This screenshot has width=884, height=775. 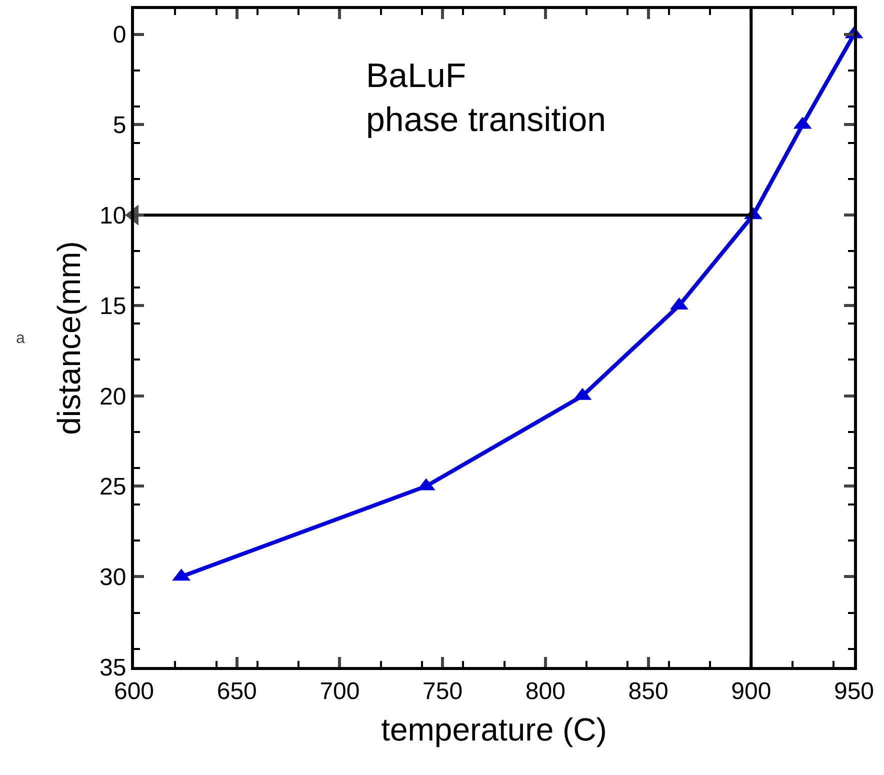 What do you see at coordinates (119, 126) in the screenshot?
I see `y-tick-label: 5` at bounding box center [119, 126].